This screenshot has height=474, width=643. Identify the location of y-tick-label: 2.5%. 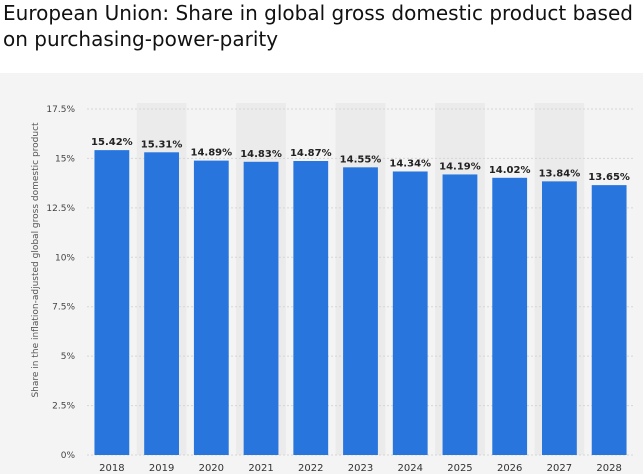
(63, 407).